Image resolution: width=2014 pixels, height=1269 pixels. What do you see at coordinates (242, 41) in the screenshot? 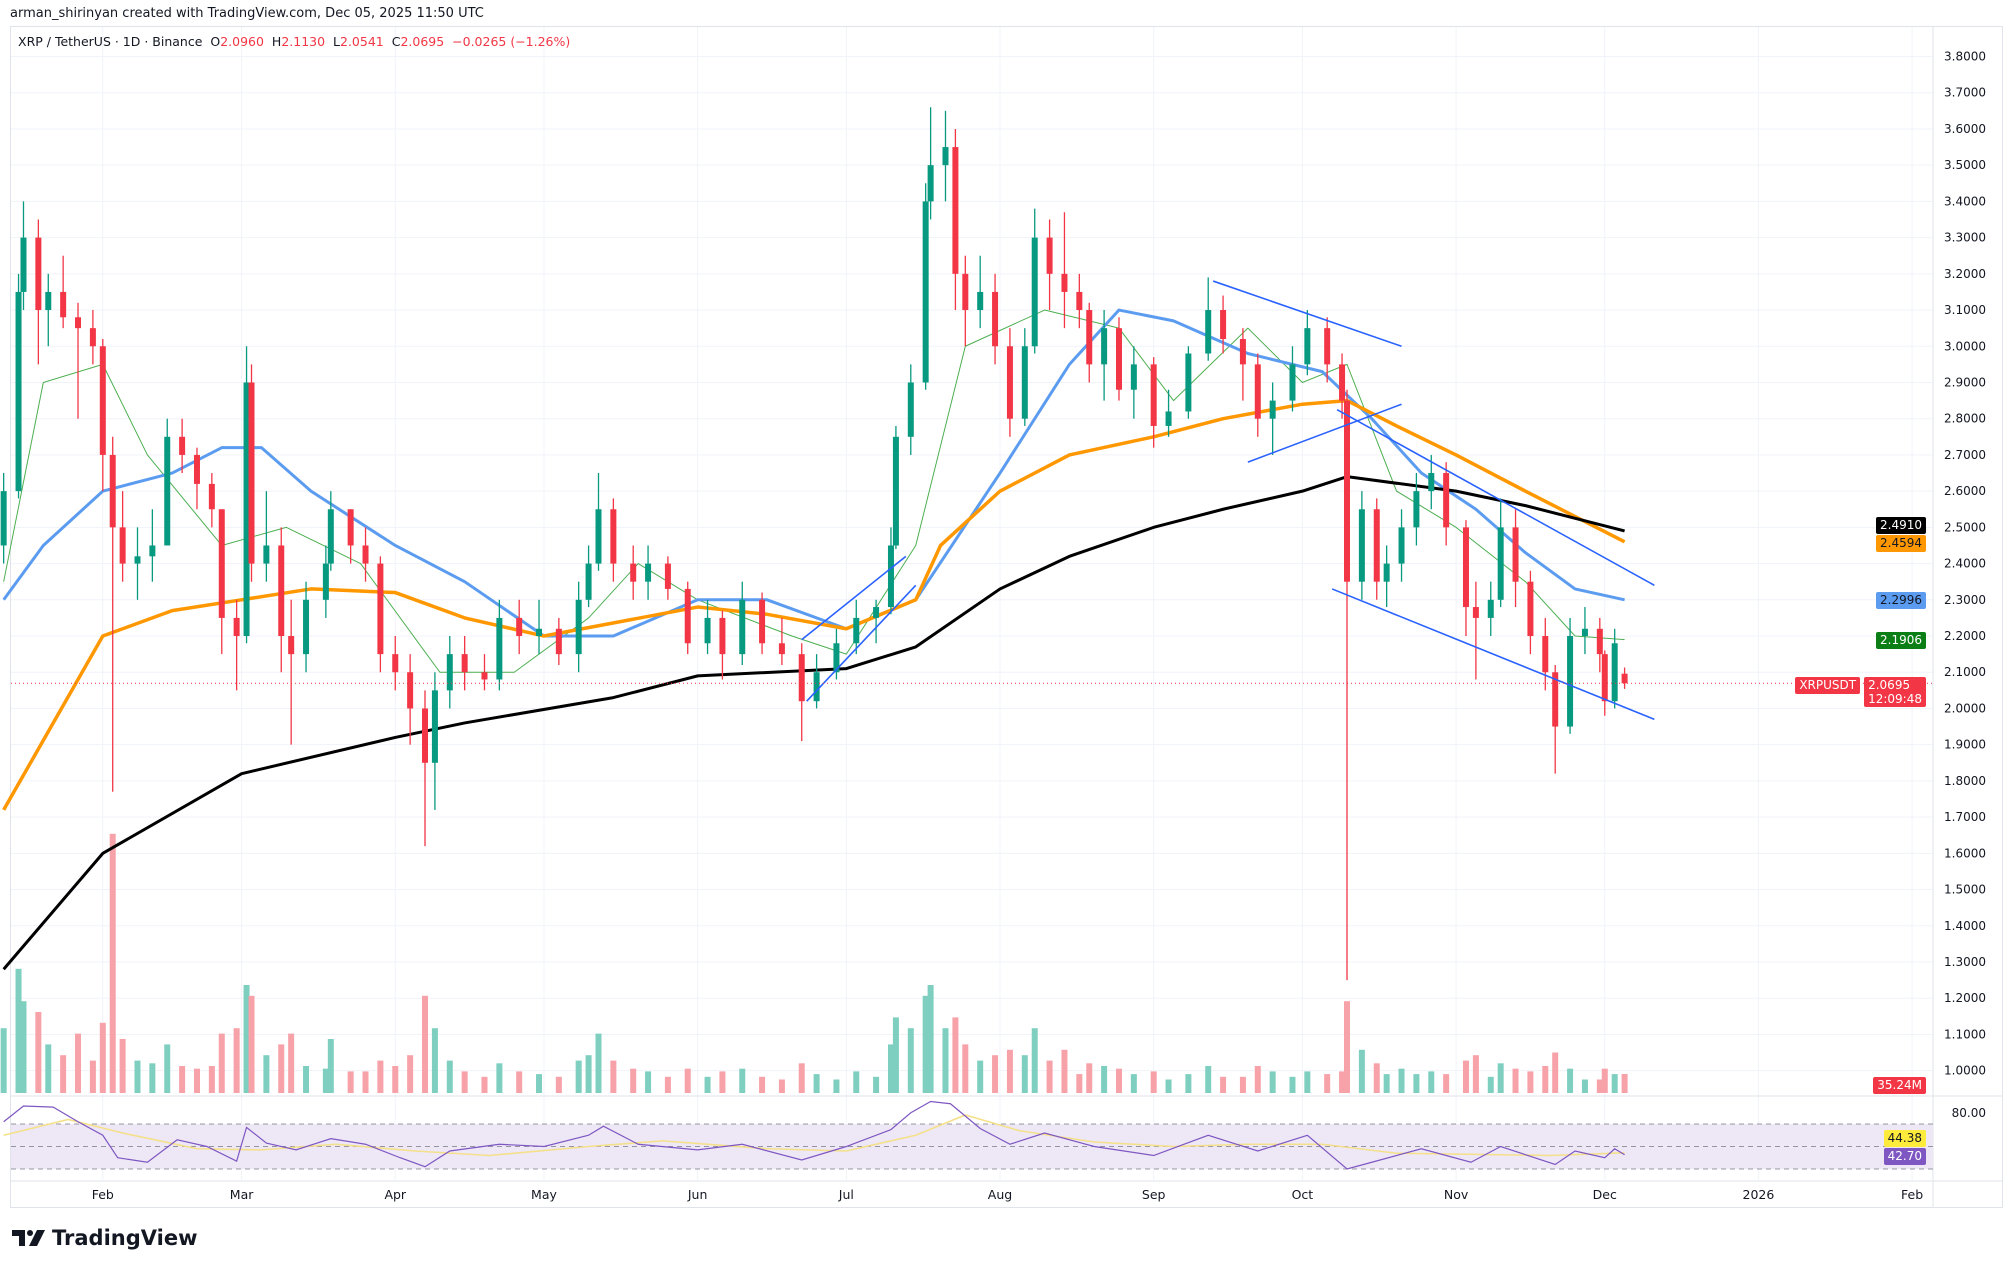
I see `open-value: 2.0960` at bounding box center [242, 41].